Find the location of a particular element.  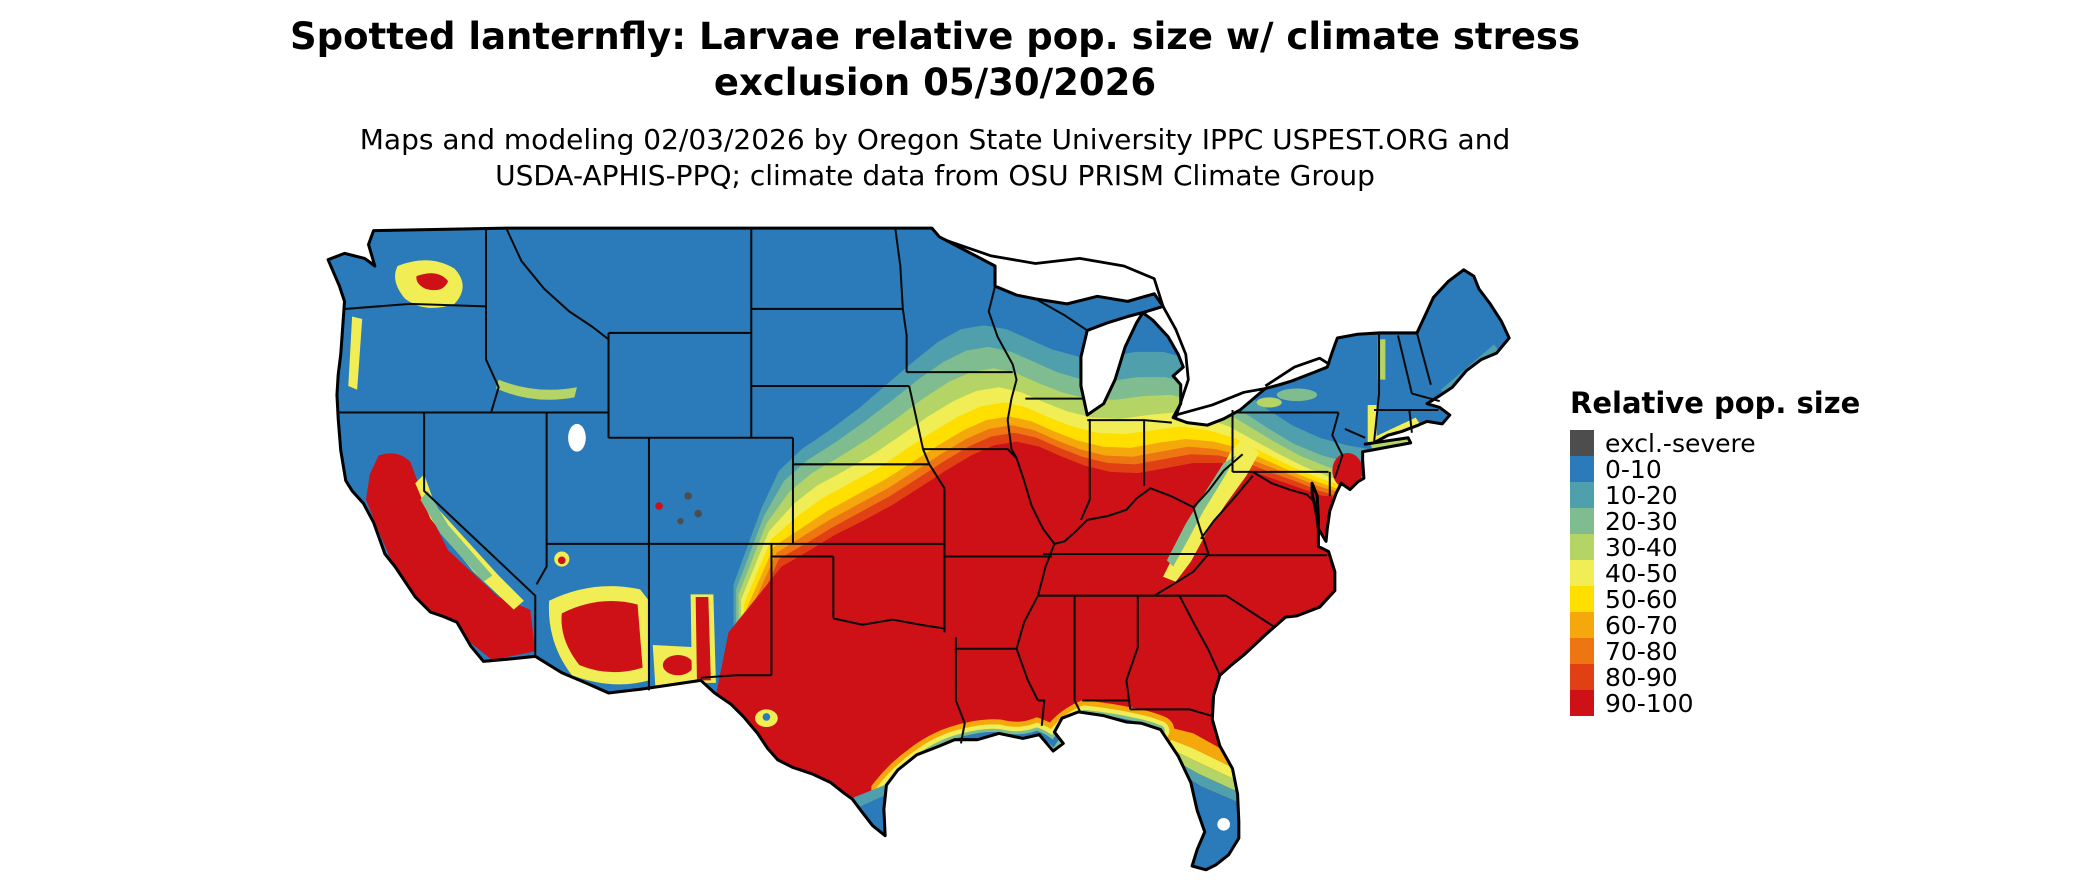

lakes-border-line is located at coordinates (1138, 329).